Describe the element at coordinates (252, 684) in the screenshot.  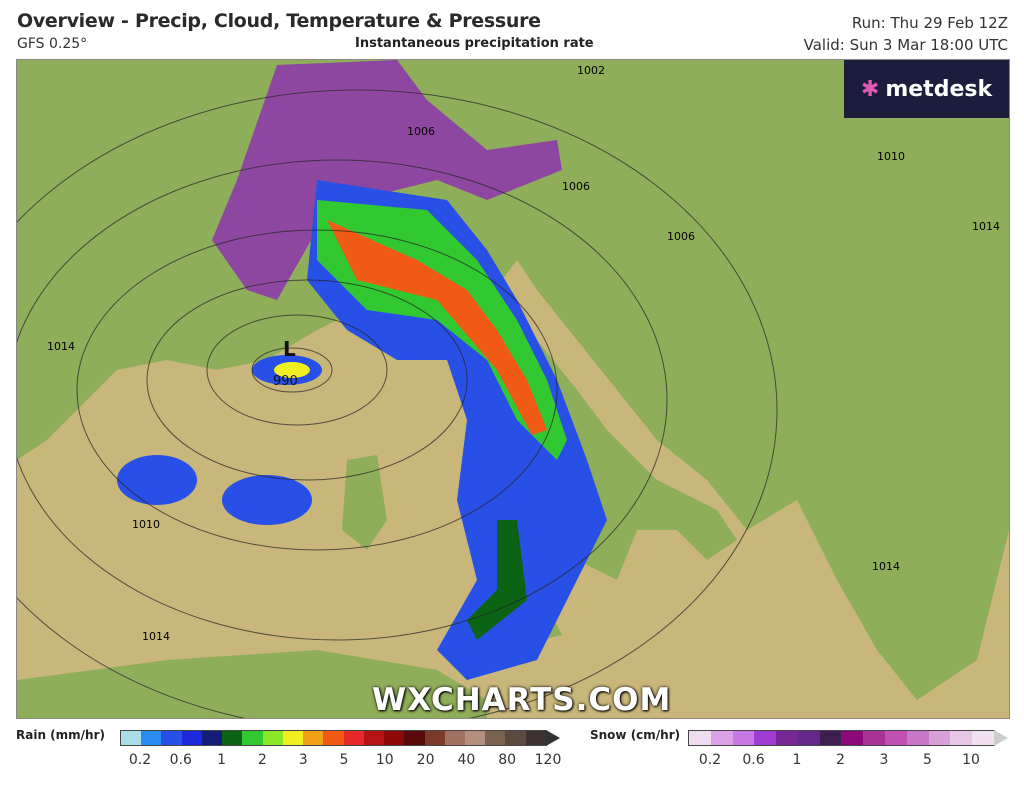
I see `land-africa` at that location.